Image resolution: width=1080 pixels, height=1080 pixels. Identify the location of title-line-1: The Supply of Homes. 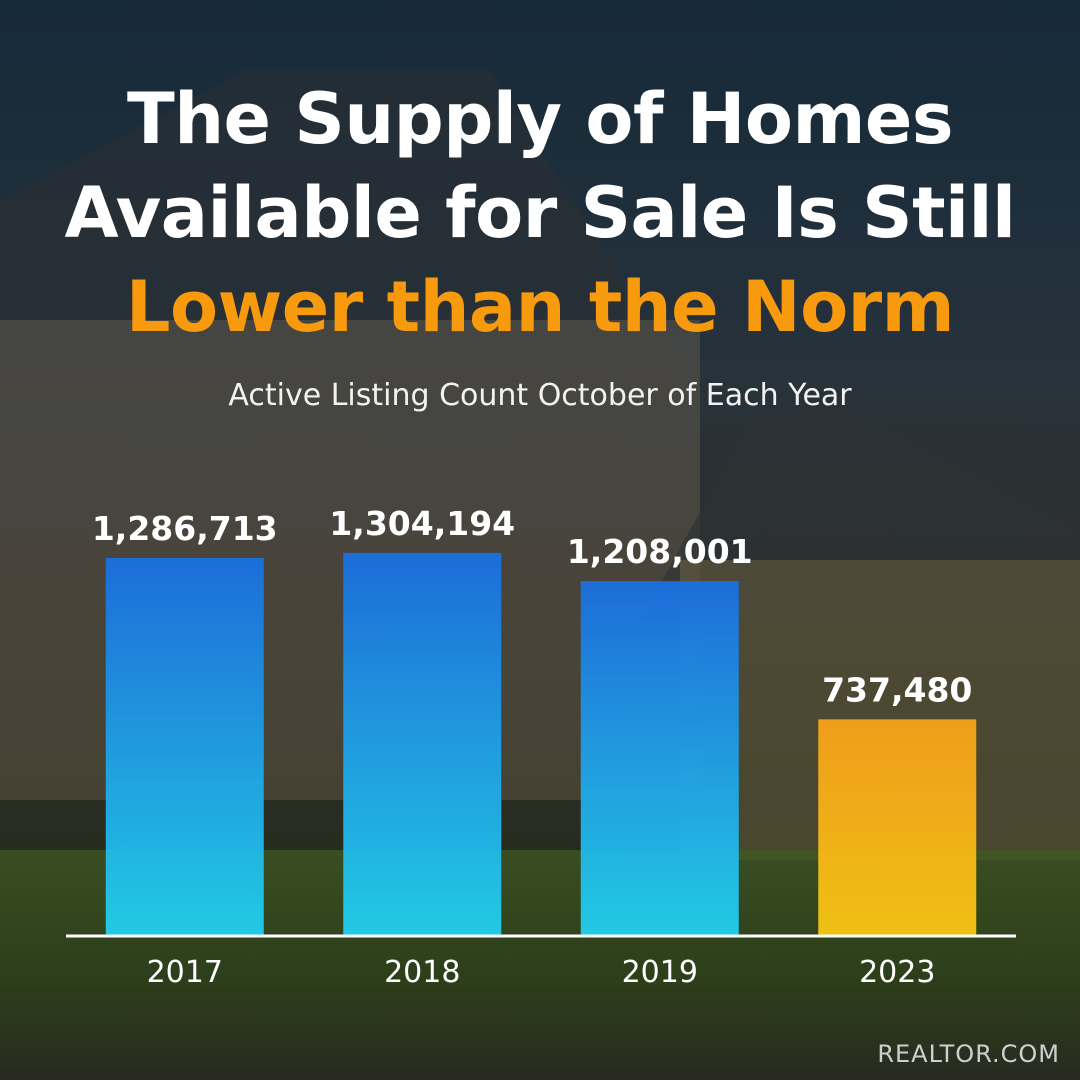
(540, 119).